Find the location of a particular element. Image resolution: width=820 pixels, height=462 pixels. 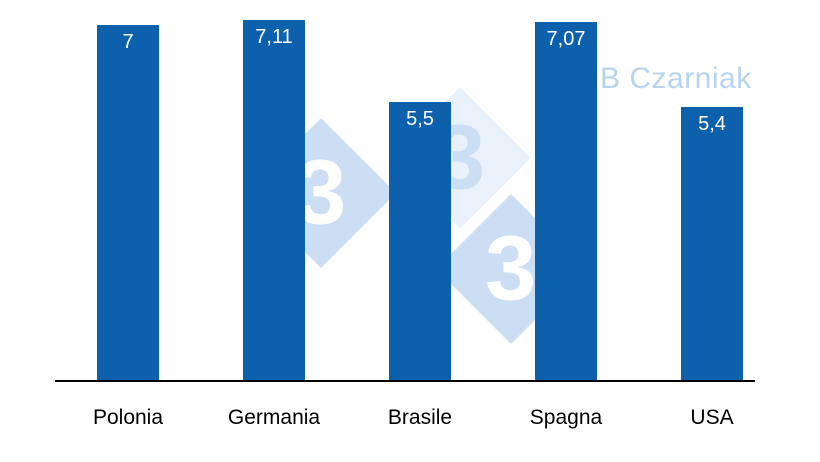

bar-column-polonia: 7 is located at coordinates (128, 190).